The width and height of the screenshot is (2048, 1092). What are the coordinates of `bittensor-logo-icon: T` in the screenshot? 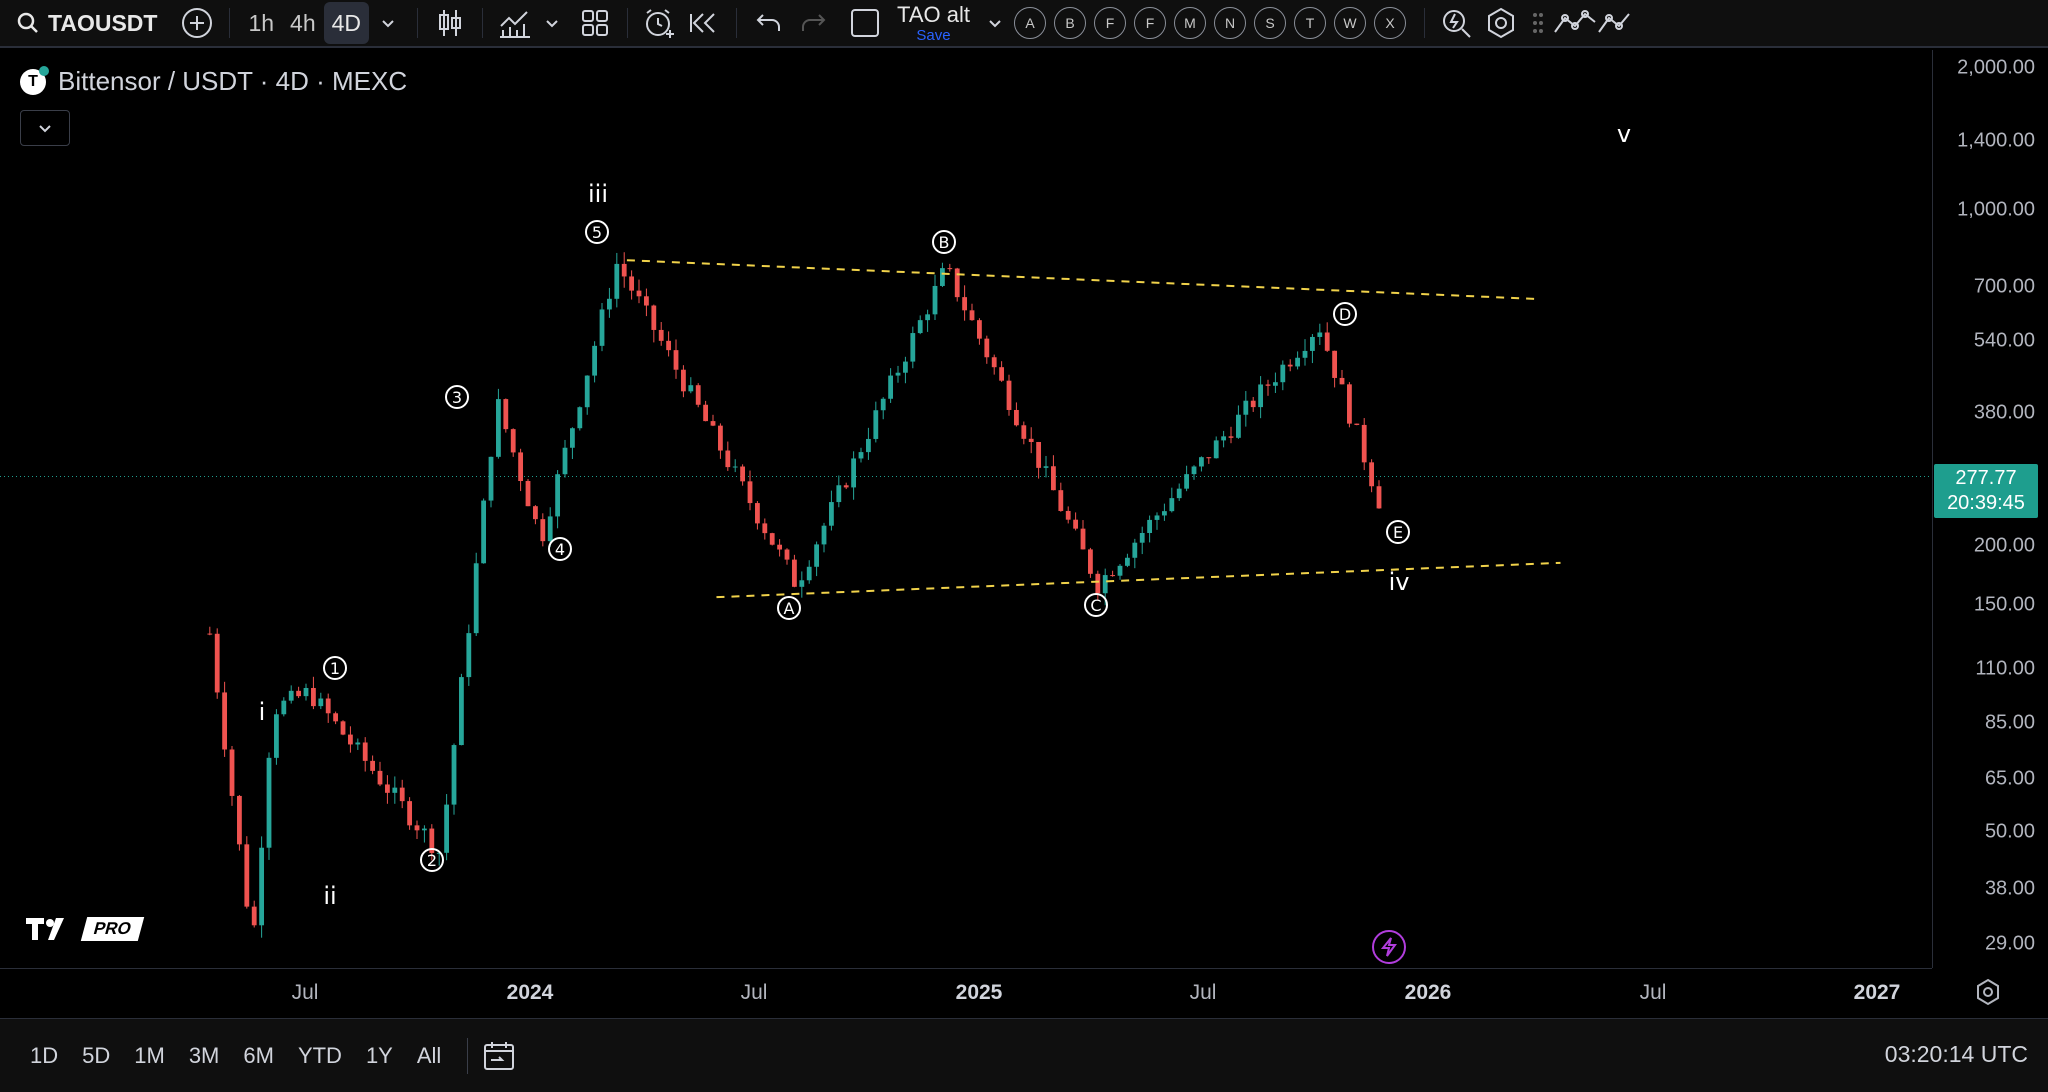 It's located at (34, 80).